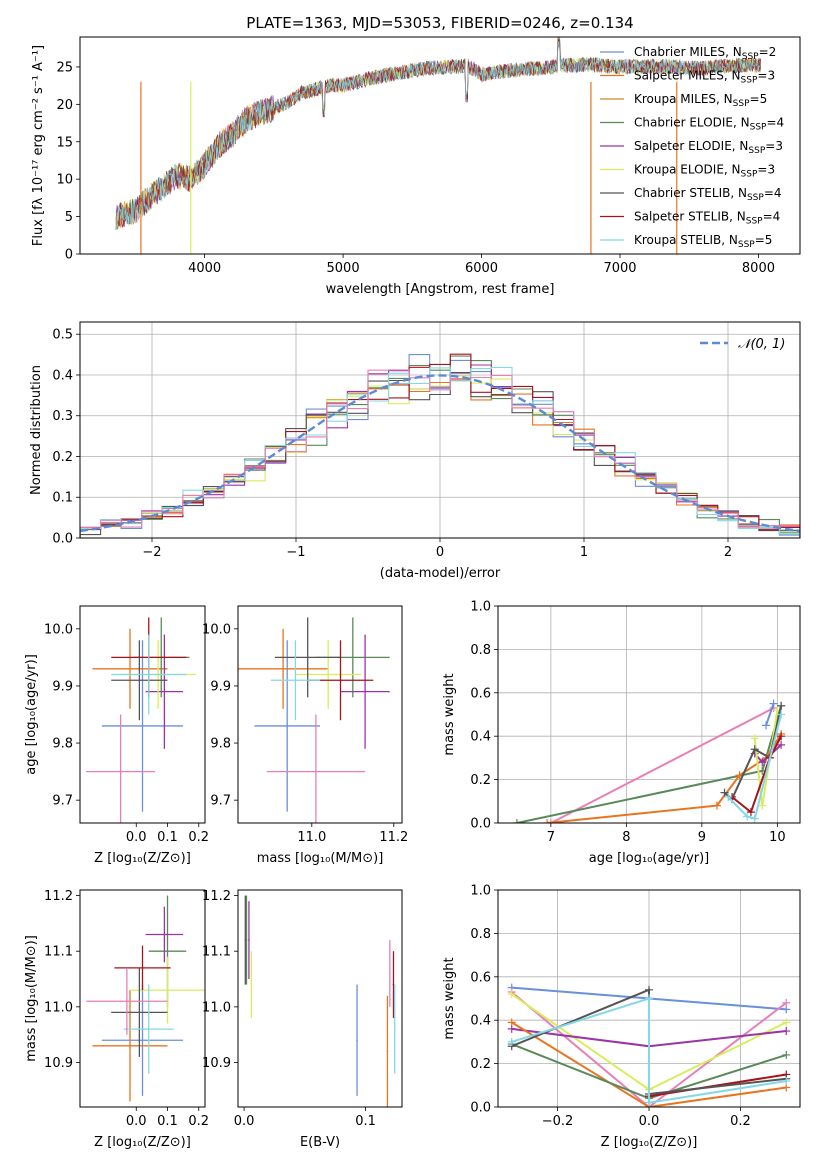 This screenshot has width=819, height=1170. I want to click on y-axis-label: age [log₁₀(age/yr)], so click(31, 714).